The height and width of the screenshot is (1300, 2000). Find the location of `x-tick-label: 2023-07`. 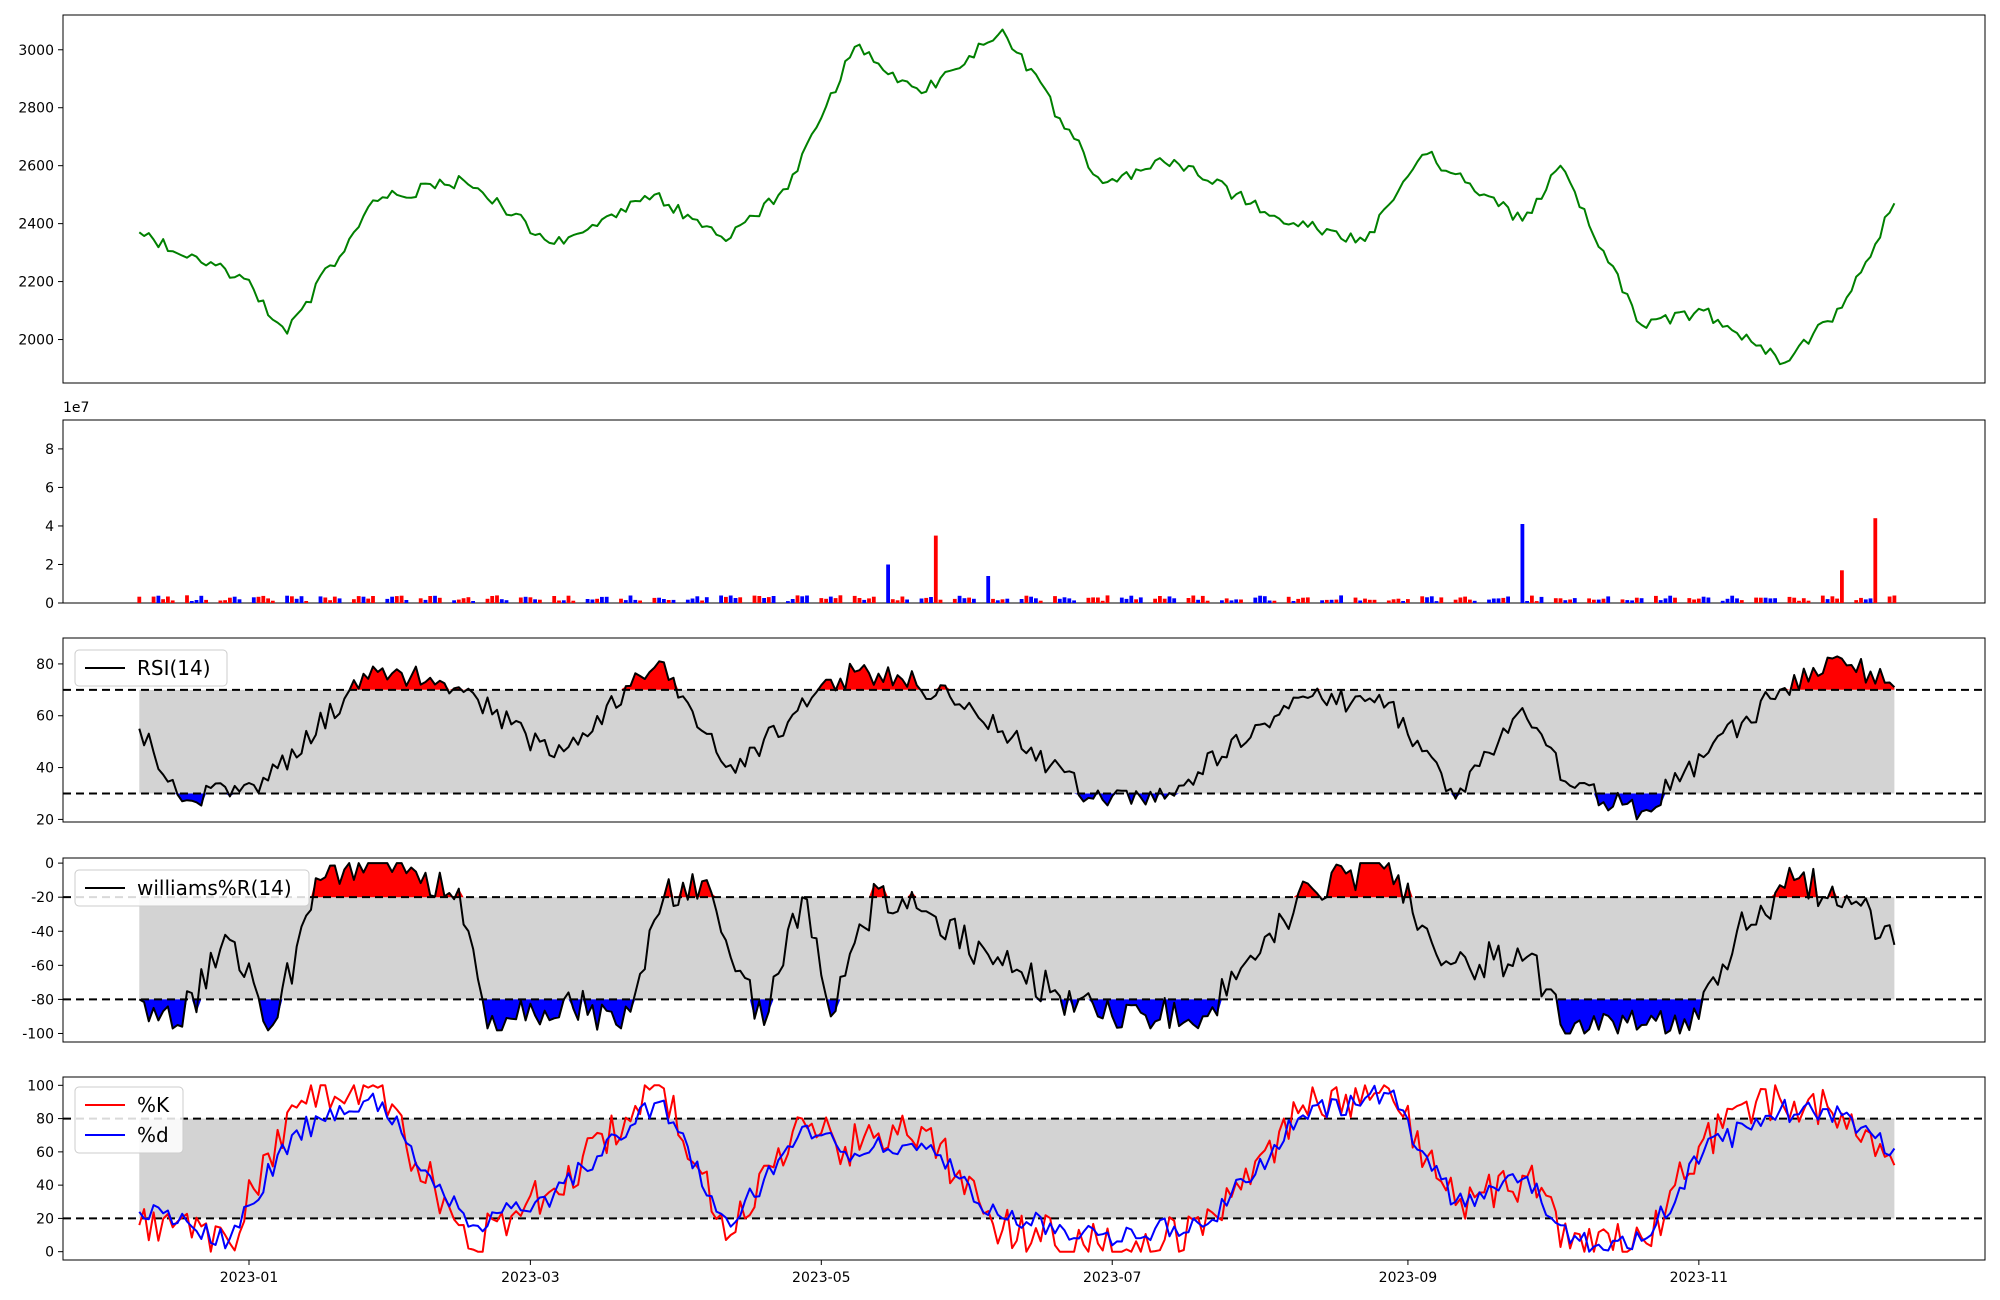

x-tick-label: 2023-07 is located at coordinates (1112, 1278).